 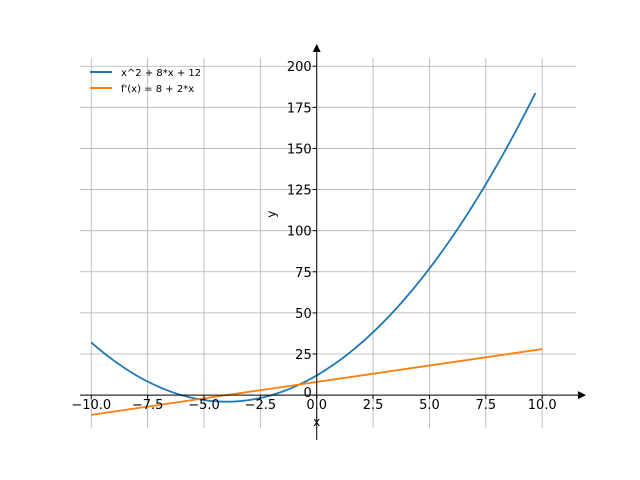 What do you see at coordinates (157, 89) in the screenshot?
I see `legend-label: f'(x) = 8 + 2*x` at bounding box center [157, 89].